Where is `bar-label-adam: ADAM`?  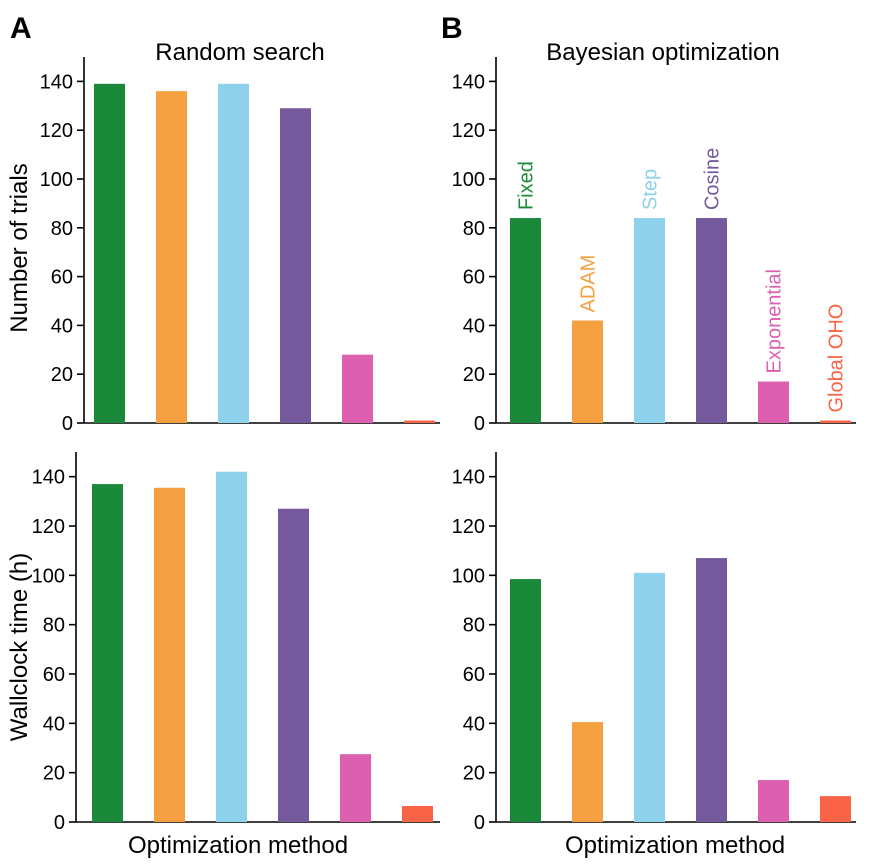
bar-label-adam: ADAM is located at coordinates (589, 284).